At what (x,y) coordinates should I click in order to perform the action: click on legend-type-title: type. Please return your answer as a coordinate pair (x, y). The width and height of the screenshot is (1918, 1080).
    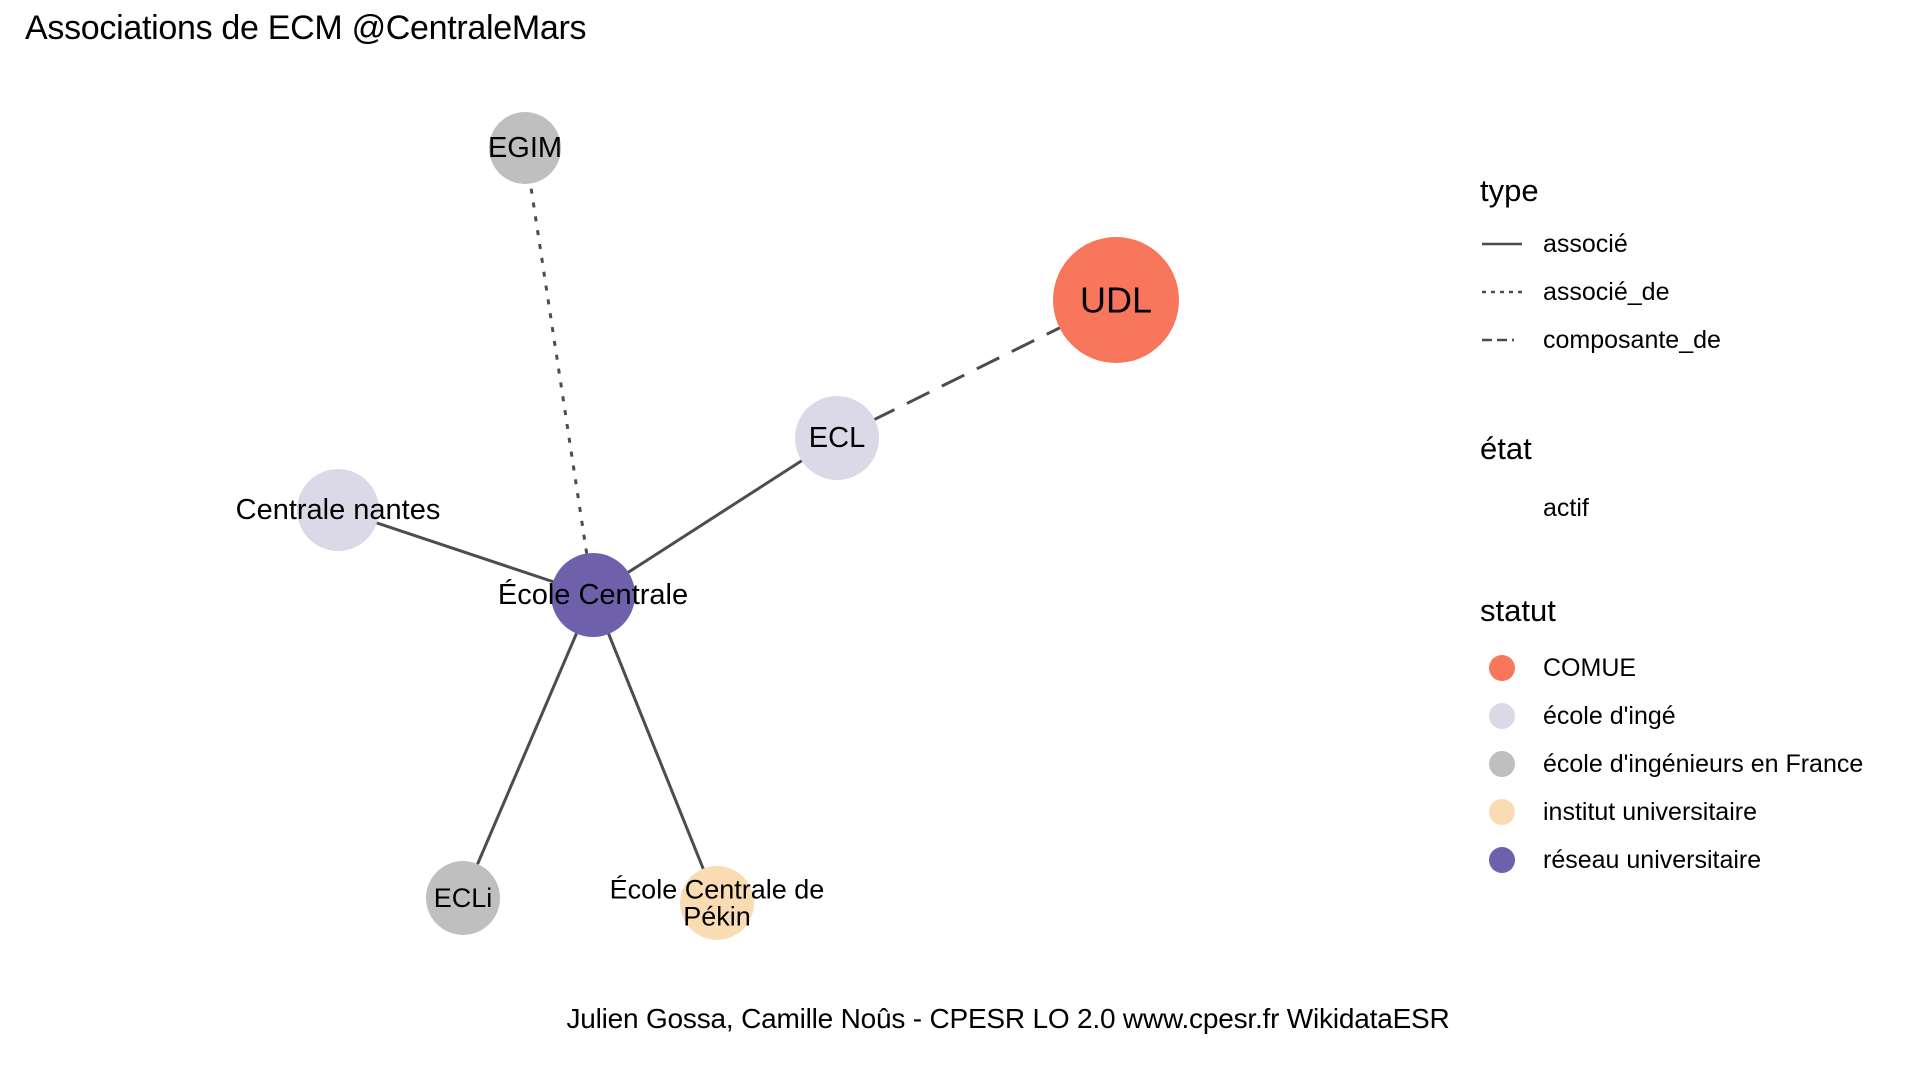
    Looking at the image, I should click on (1509, 190).